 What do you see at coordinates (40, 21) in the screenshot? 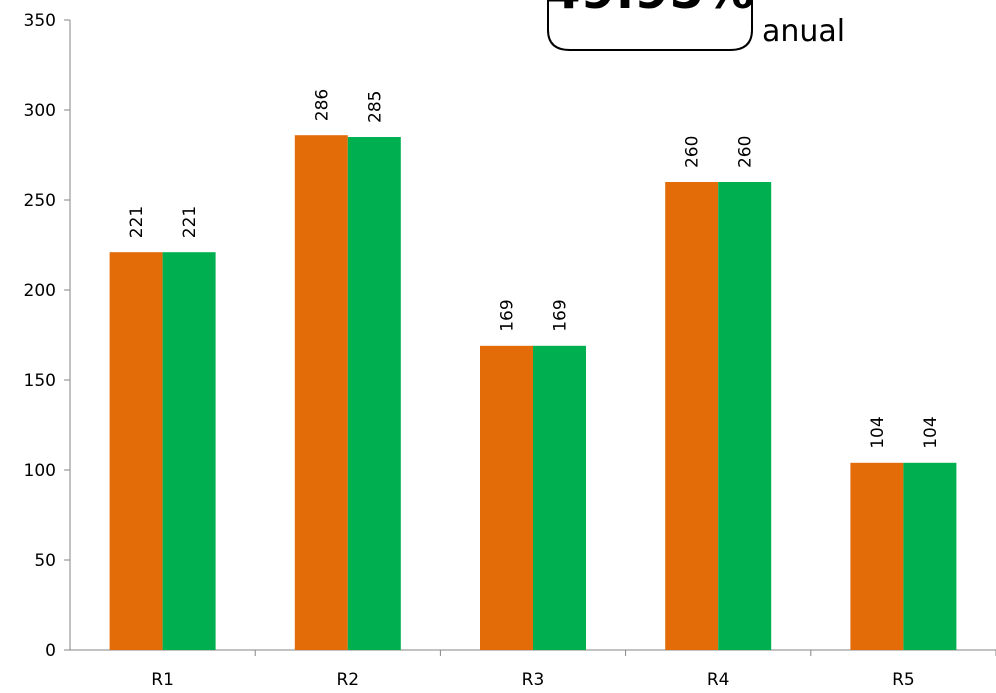
I see `y-tick-label: 350` at bounding box center [40, 21].